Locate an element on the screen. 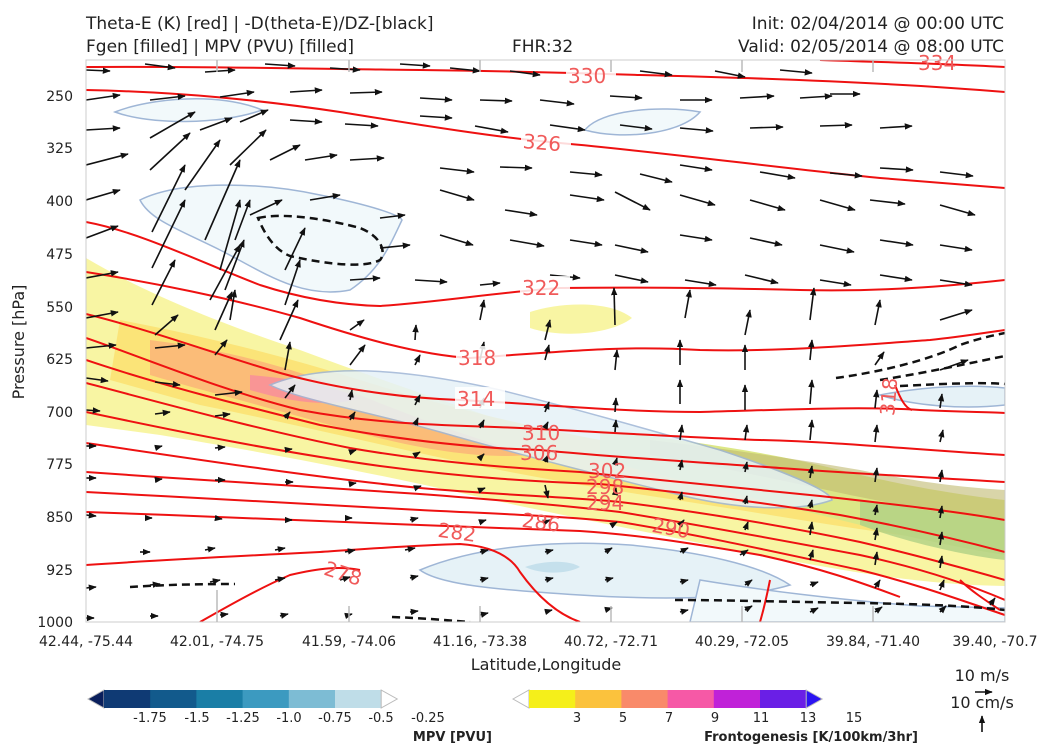  mpv-label-2: -1.5 is located at coordinates (196, 718).